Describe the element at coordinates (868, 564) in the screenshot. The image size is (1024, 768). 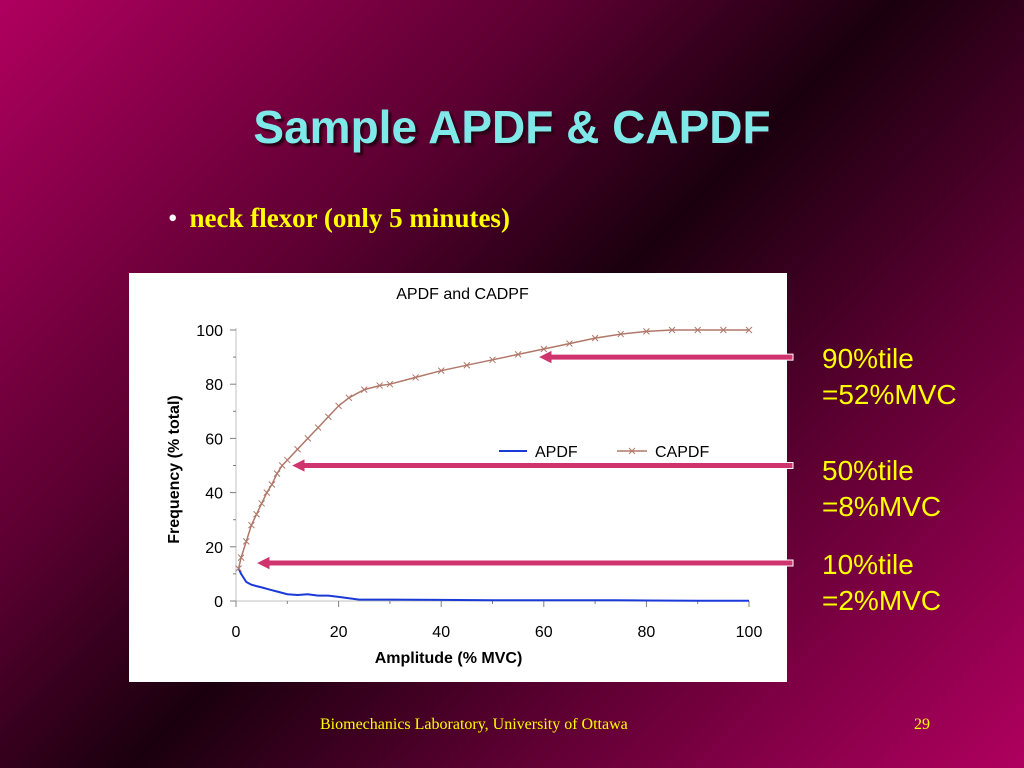
I see `annotation-line1: 10%tile` at that location.